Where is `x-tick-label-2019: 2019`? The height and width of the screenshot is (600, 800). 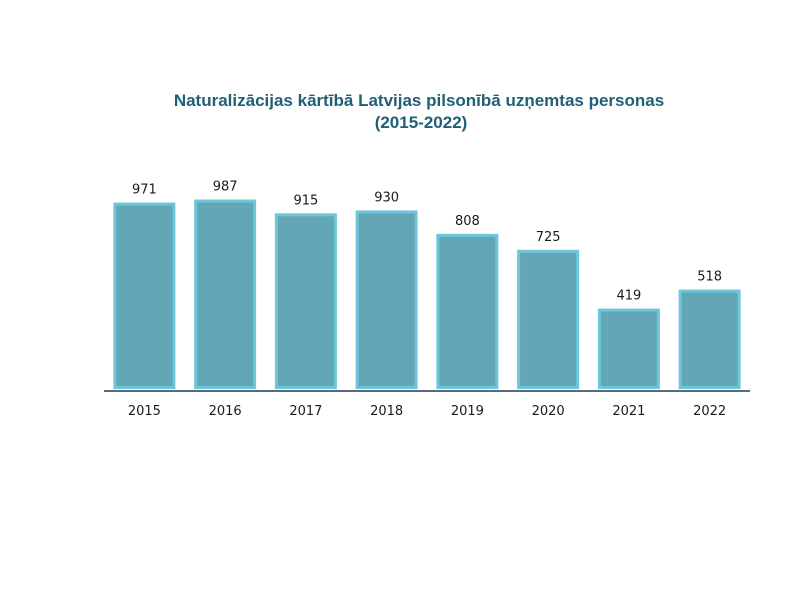 x-tick-label-2019: 2019 is located at coordinates (467, 411).